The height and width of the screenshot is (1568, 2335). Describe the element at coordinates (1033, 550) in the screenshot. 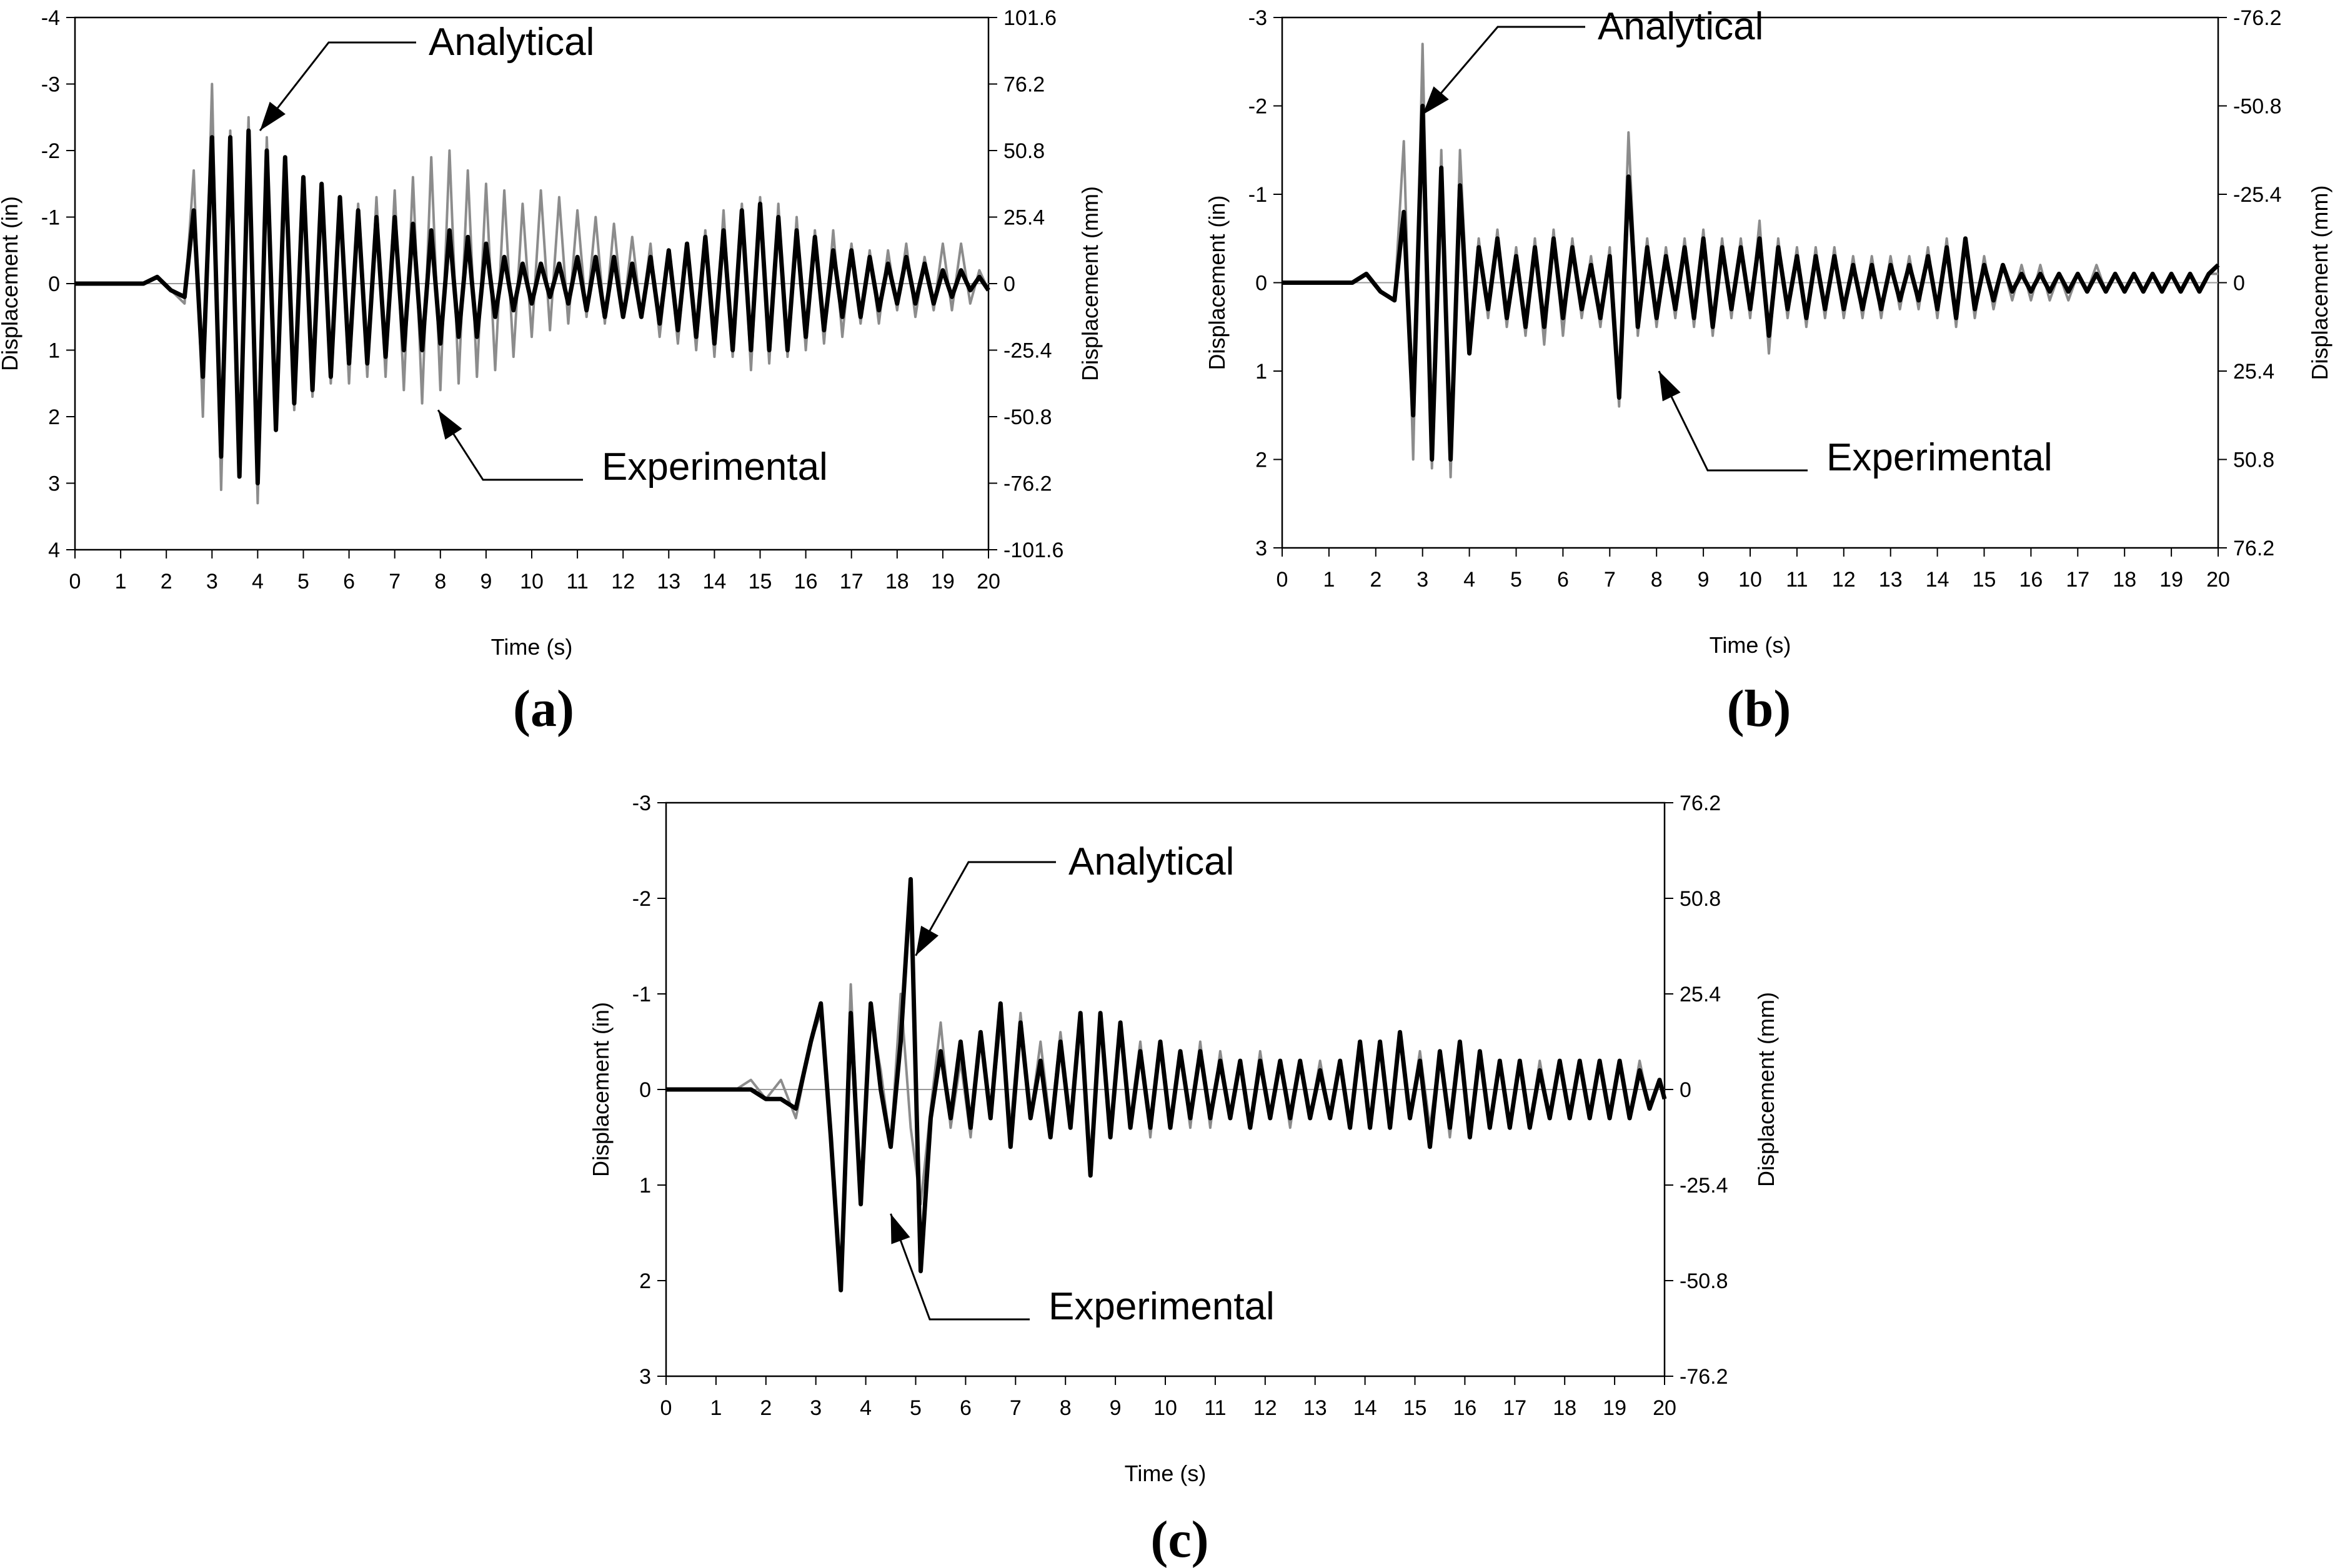

I see `y-right-tick-label: -101.6` at that location.